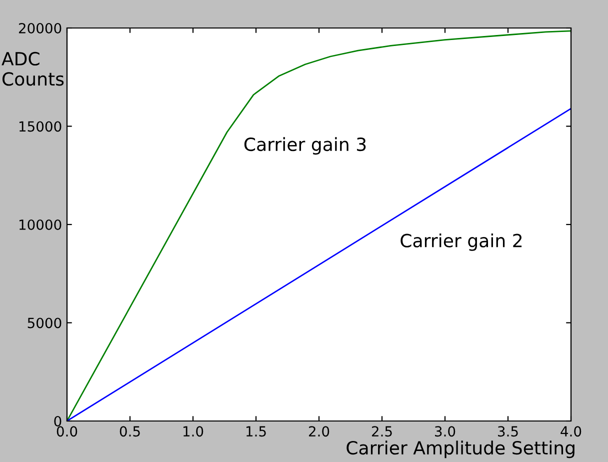 Image resolution: width=608 pixels, height=462 pixels. What do you see at coordinates (33, 69) in the screenshot?
I see `y-axis-title: ADC Counts` at bounding box center [33, 69].